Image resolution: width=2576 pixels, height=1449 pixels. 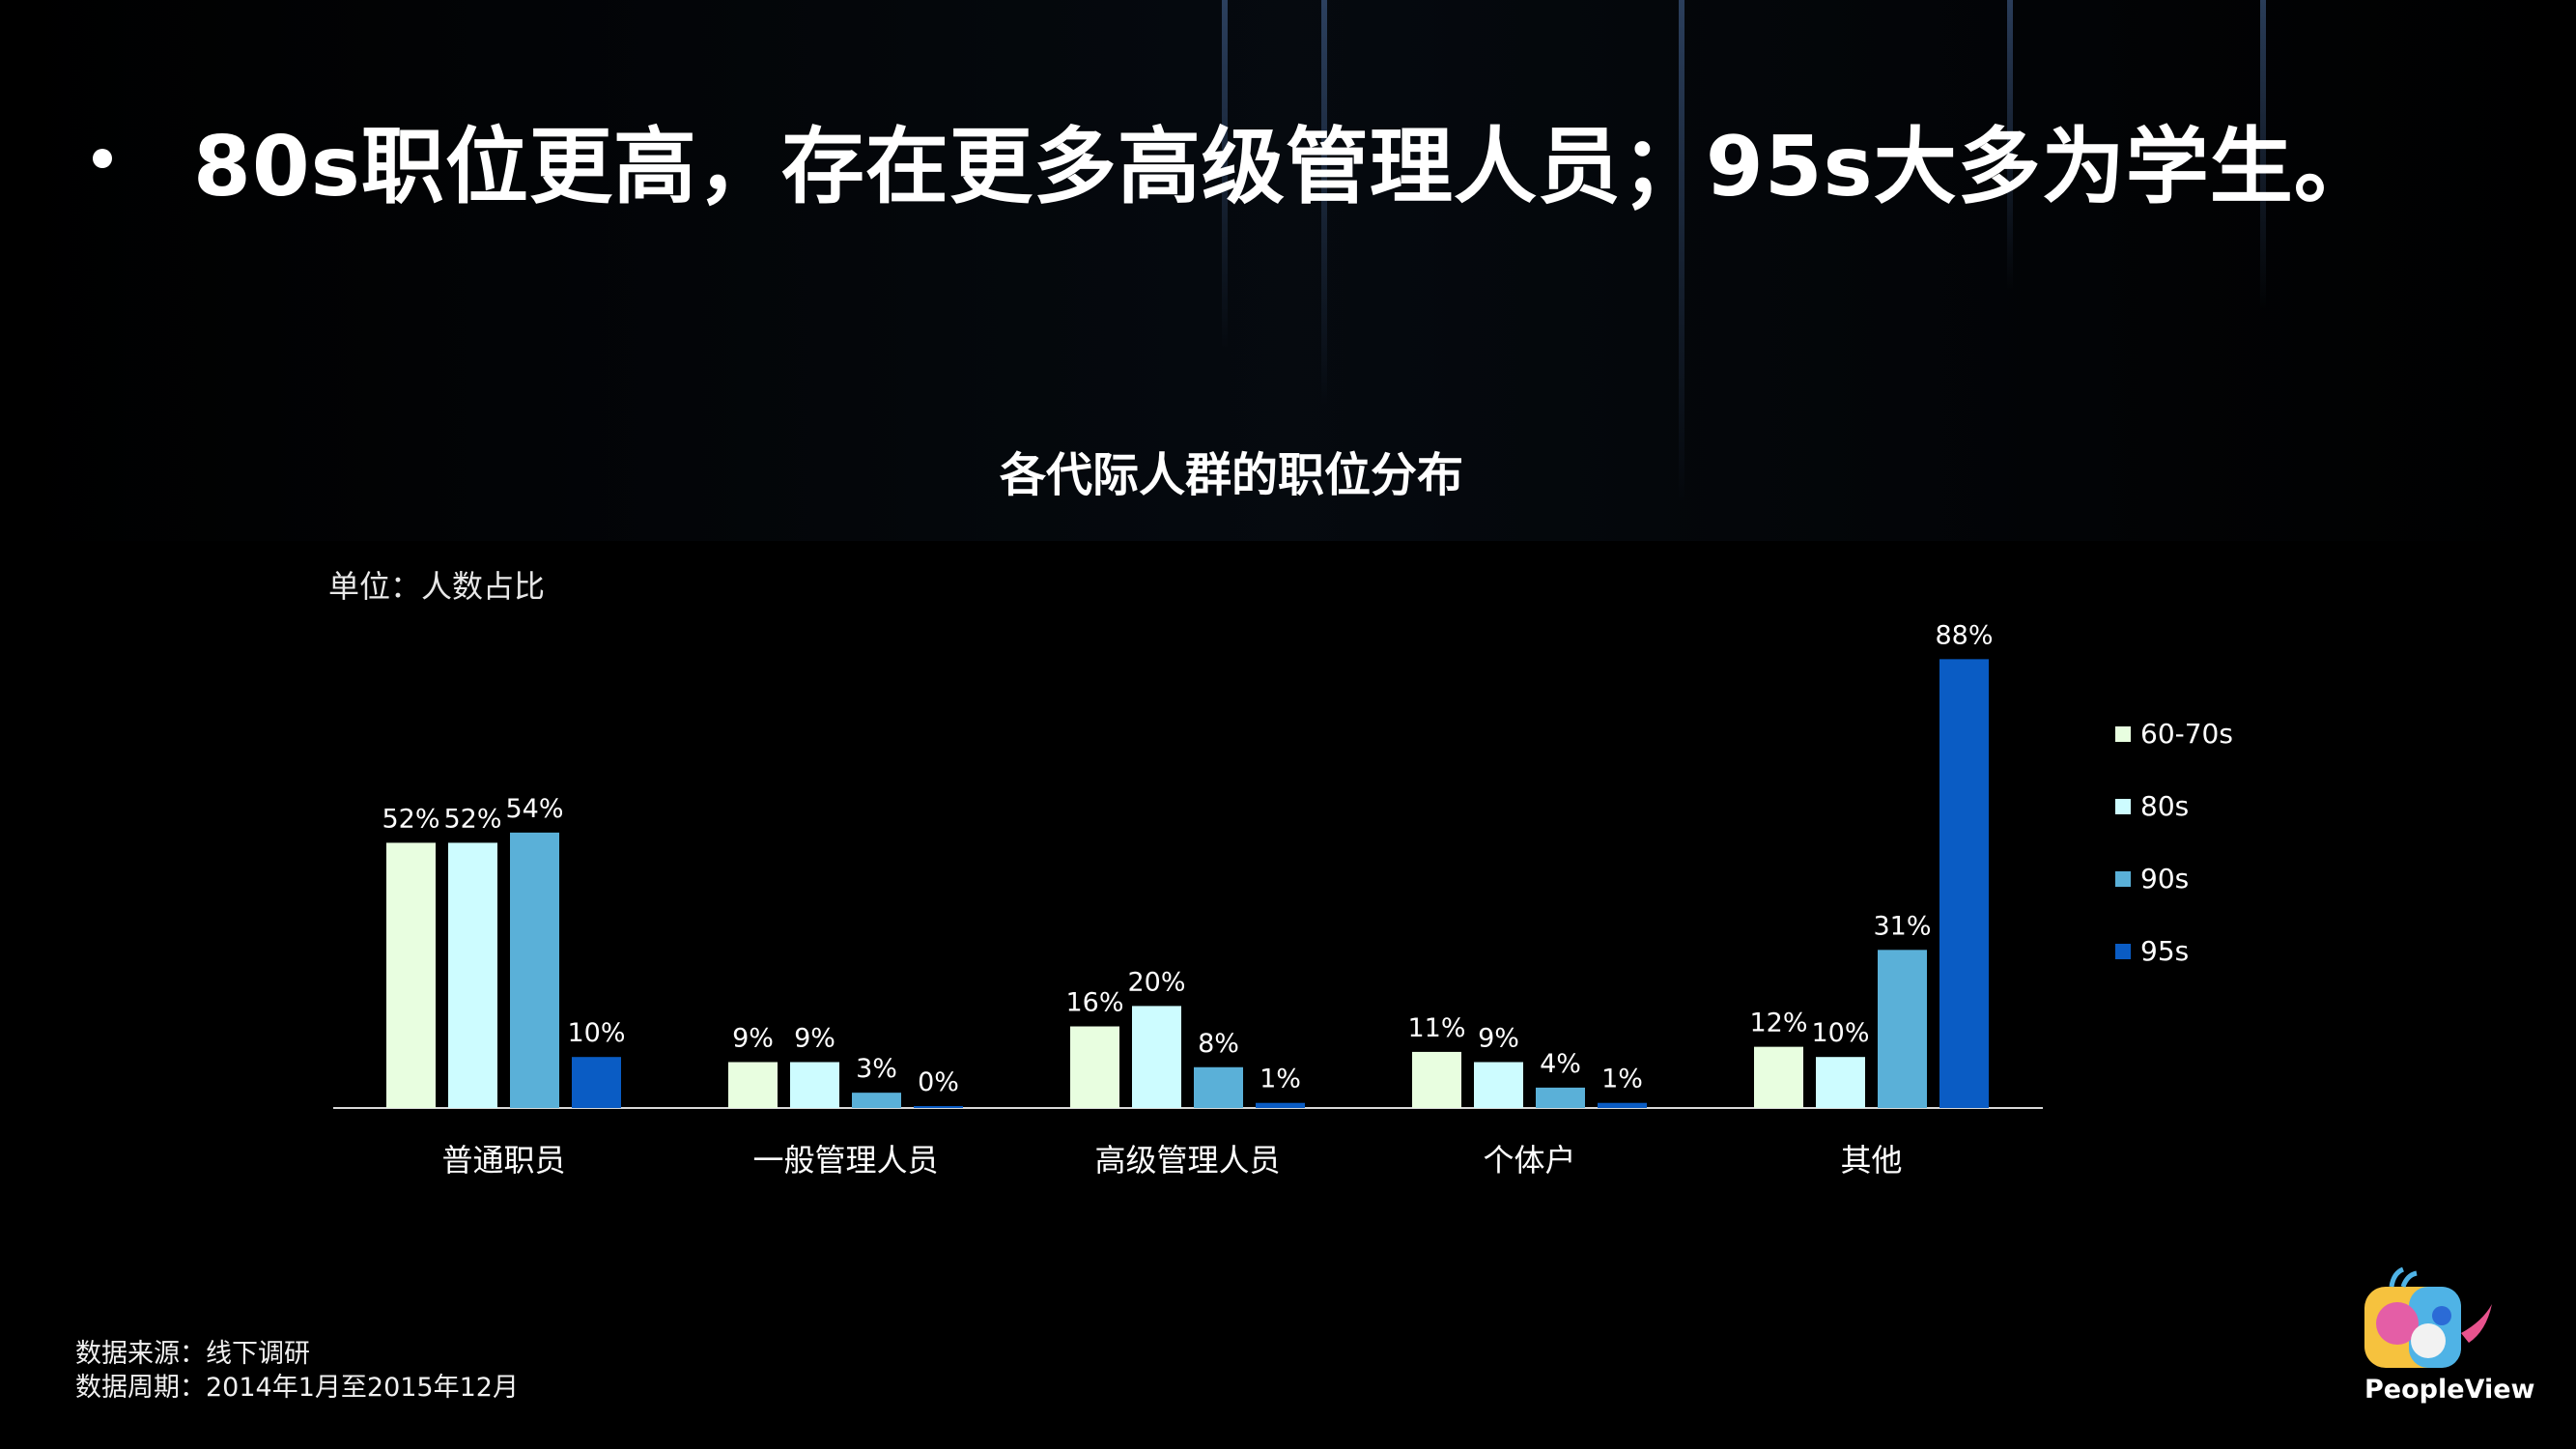 I want to click on category-label: 个体户, so click(x=1529, y=1160).